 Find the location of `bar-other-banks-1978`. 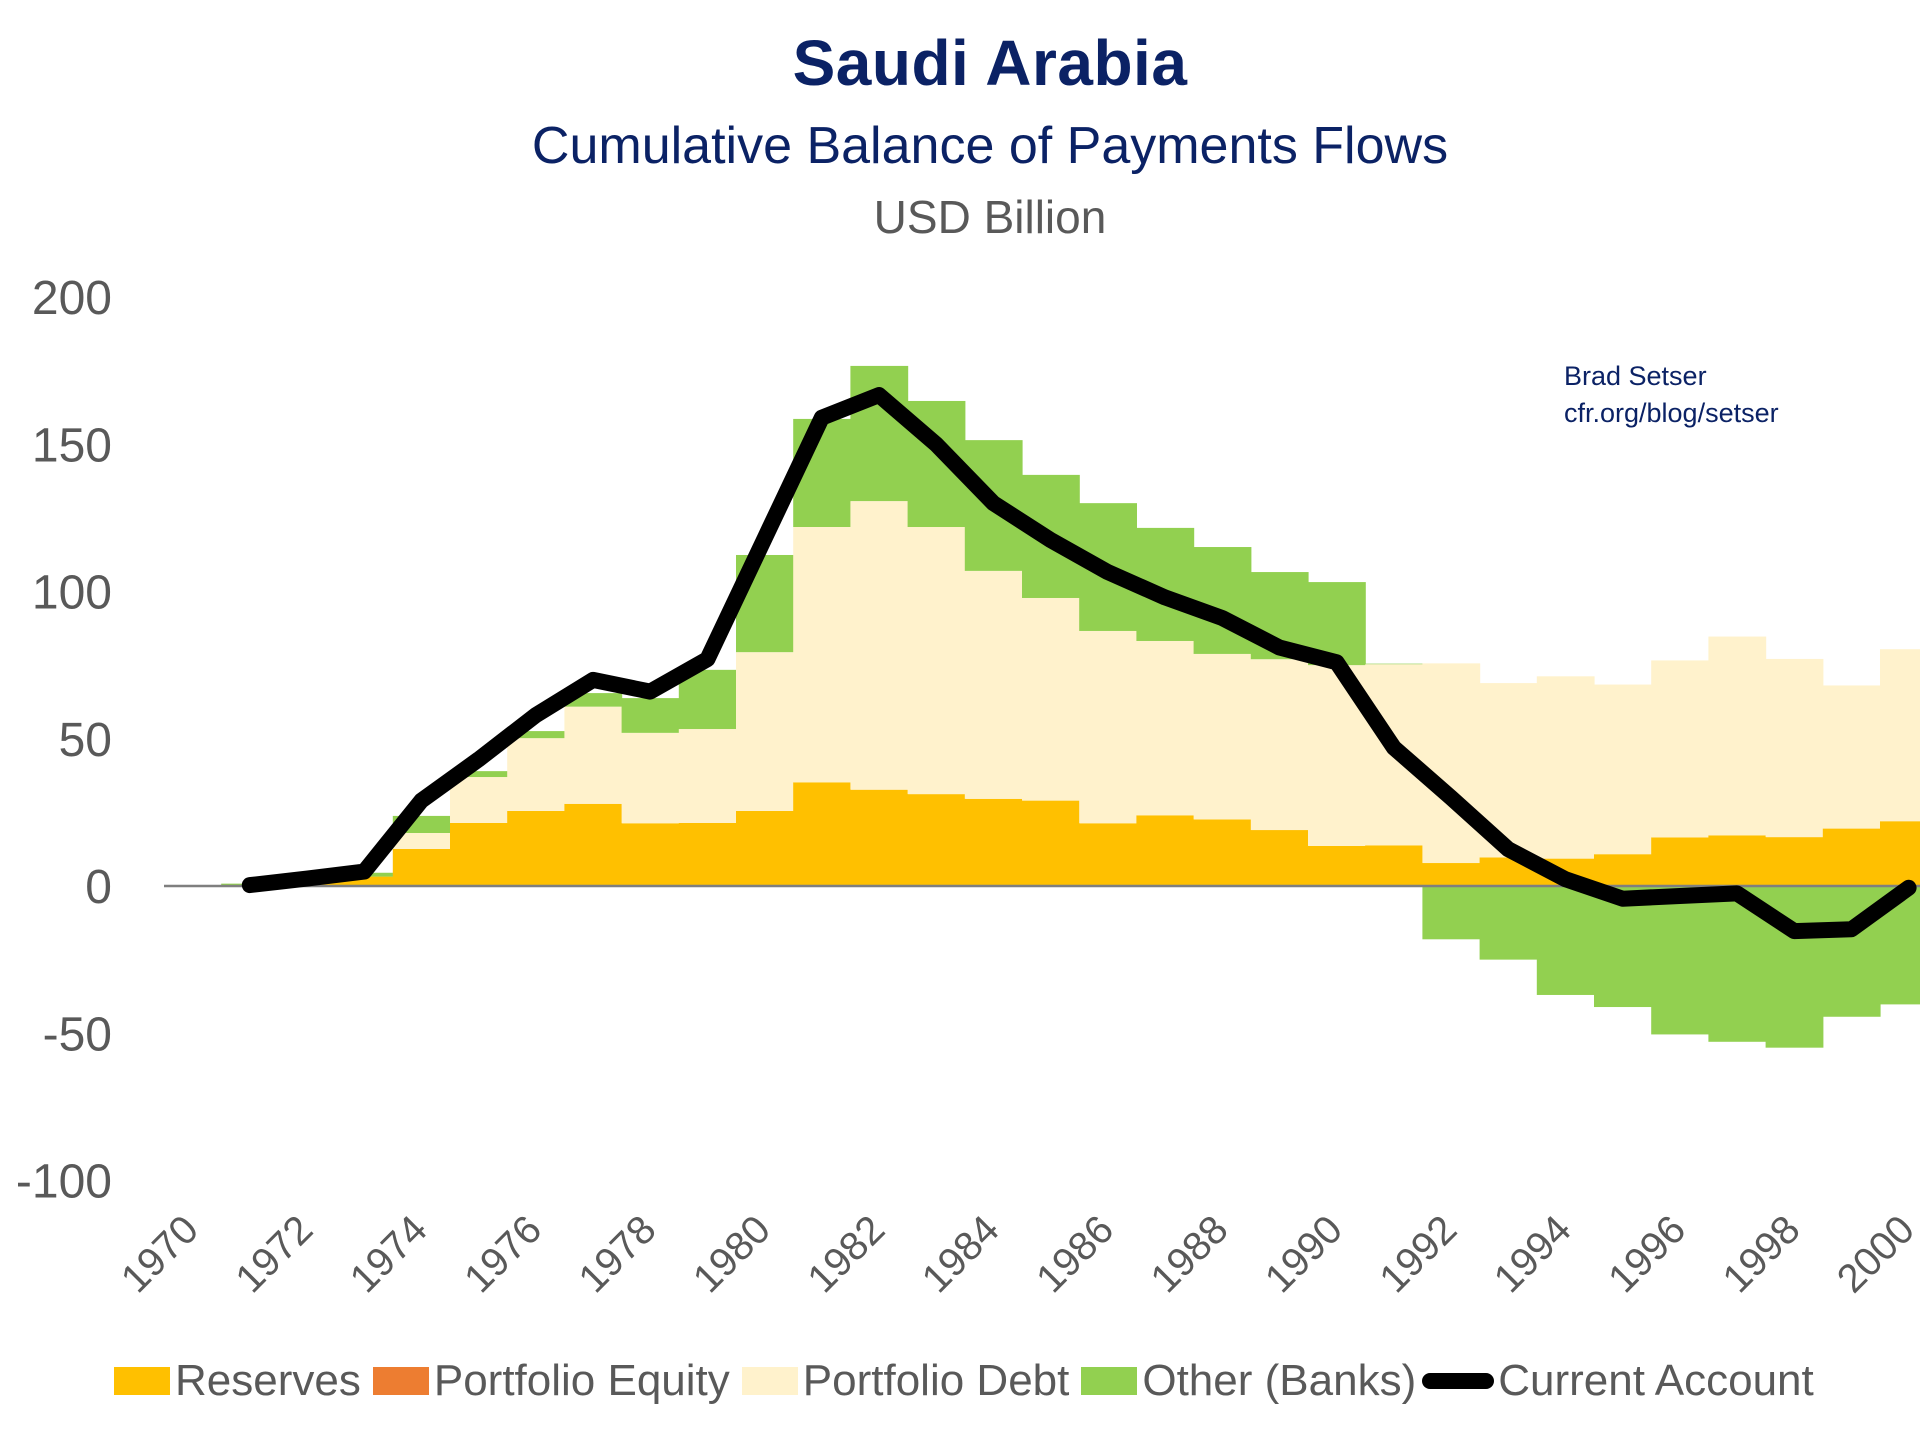

bar-other-banks-1978 is located at coordinates (650, 715).